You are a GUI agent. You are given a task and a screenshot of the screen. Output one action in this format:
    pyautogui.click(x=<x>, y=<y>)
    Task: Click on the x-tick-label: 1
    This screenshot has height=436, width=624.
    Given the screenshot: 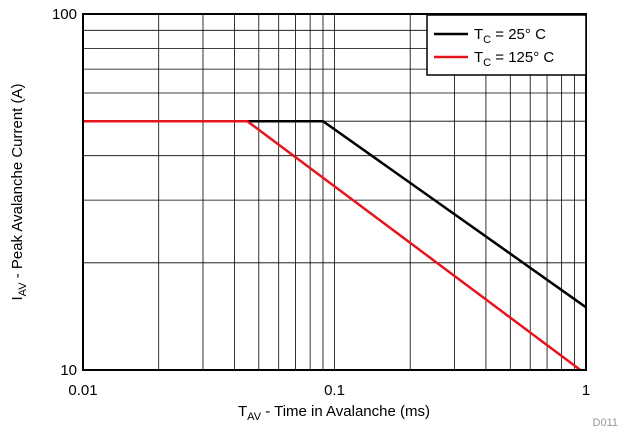 What is the action you would take?
    pyautogui.click(x=586, y=390)
    